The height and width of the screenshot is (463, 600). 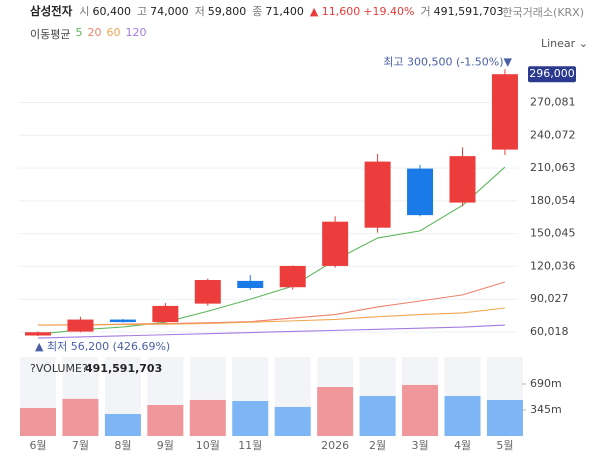 What do you see at coordinates (208, 445) in the screenshot?
I see `x-tick-label: 10월` at bounding box center [208, 445].